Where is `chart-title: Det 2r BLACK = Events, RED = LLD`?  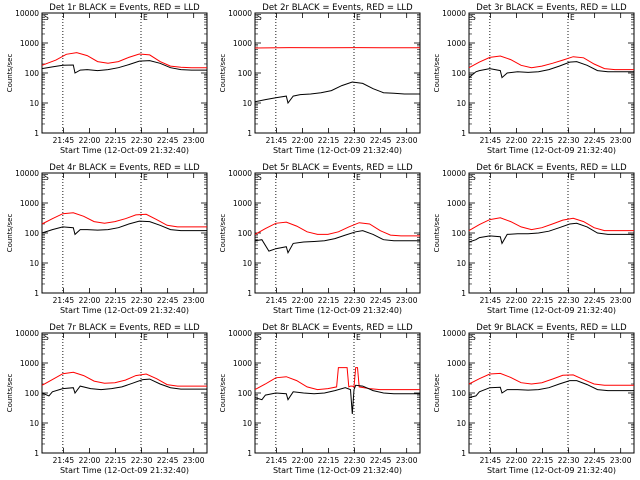 chart-title: Det 2r BLACK = Events, RED = LLD is located at coordinates (337, 8).